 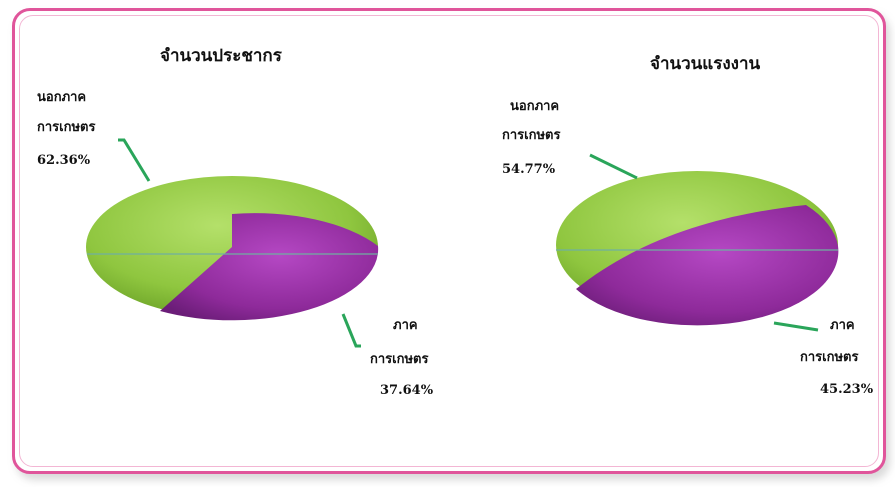 What do you see at coordinates (407, 390) in the screenshot?
I see `slice-value-label: 37.64%` at bounding box center [407, 390].